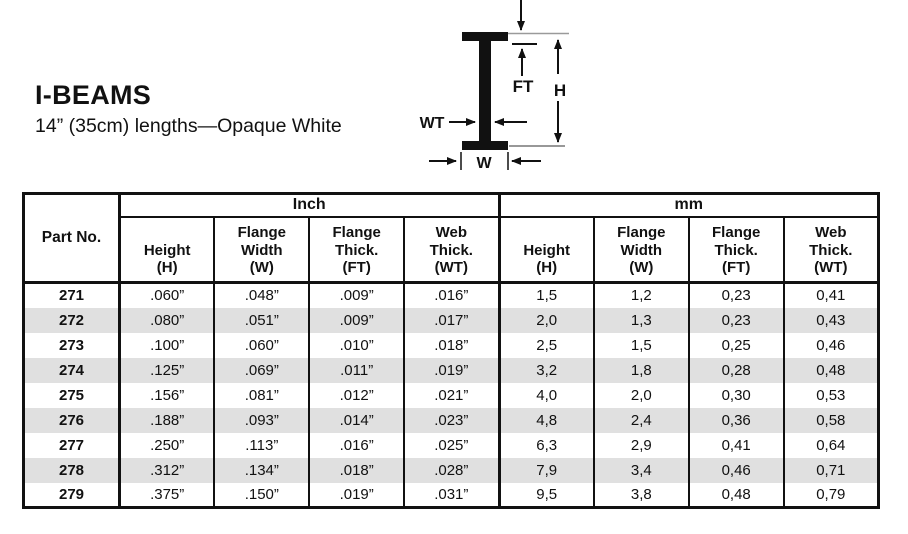 Image resolution: width=908 pixels, height=534 pixels. I want to click on ibeam-web, so click(485, 91).